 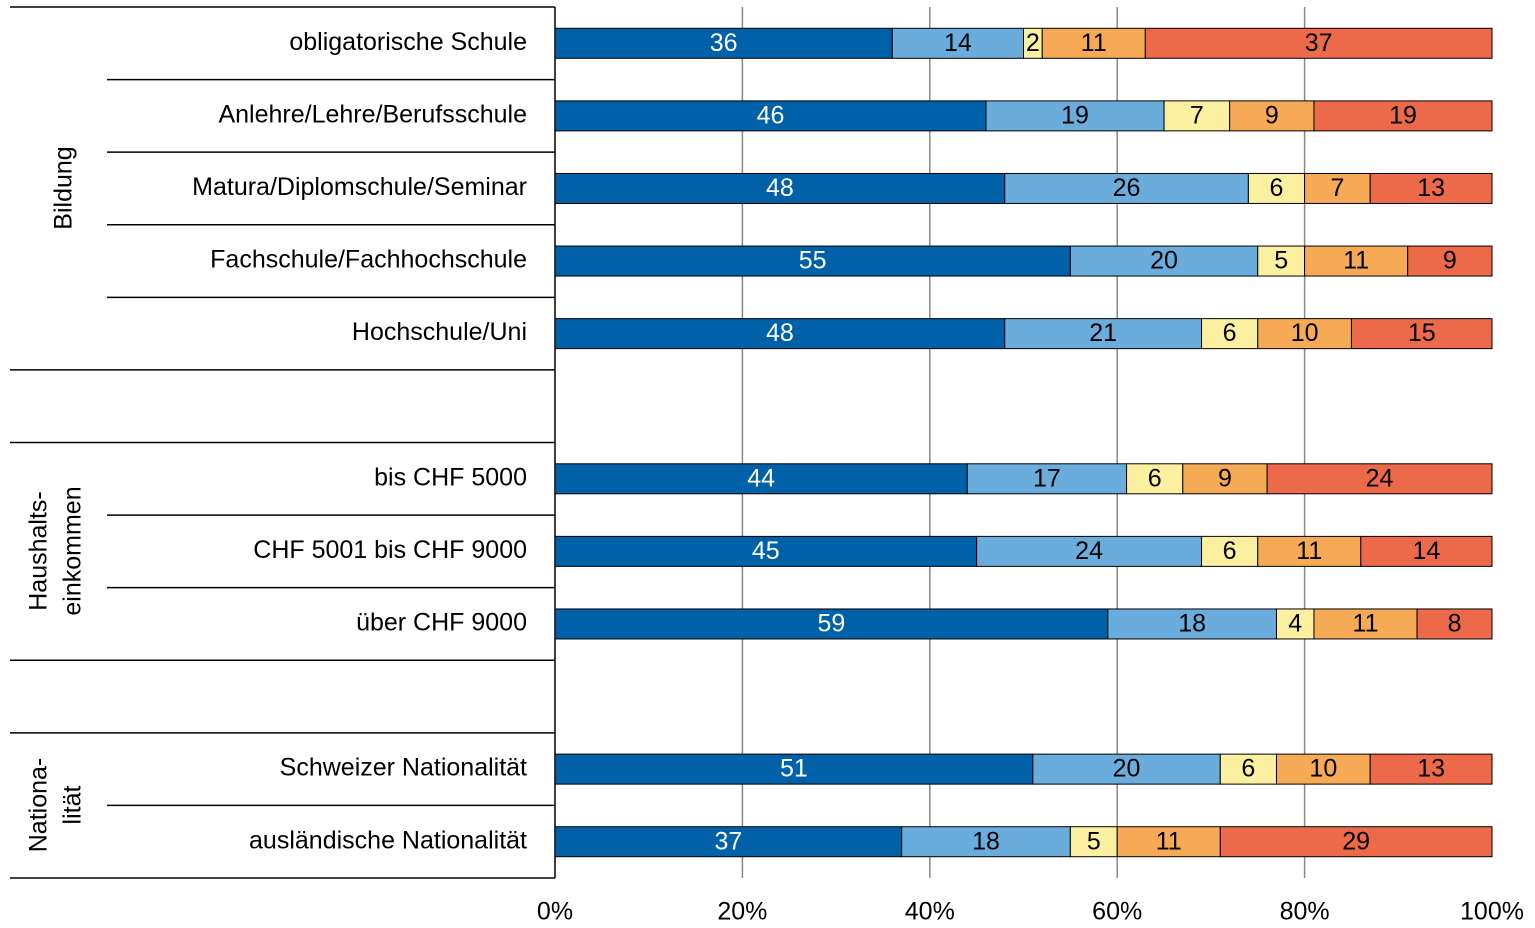 I want to click on data-label: 2, so click(x=1033, y=43).